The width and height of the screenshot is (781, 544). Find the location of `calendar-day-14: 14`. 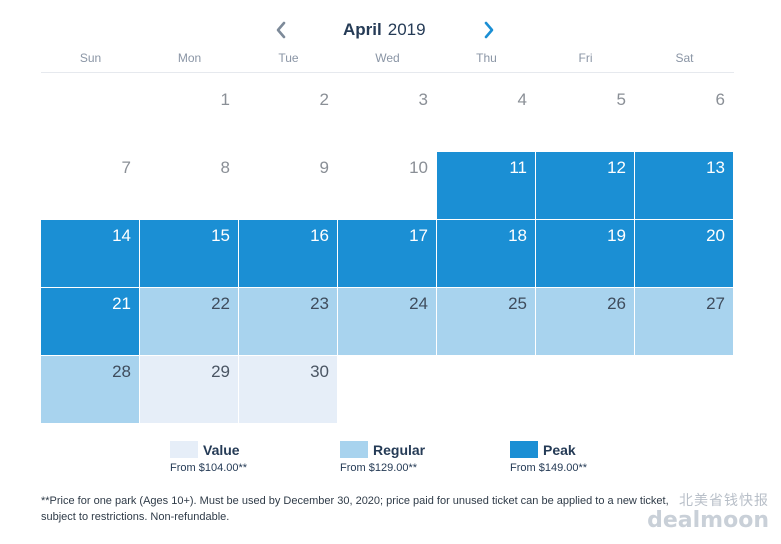

calendar-day-14: 14 is located at coordinates (90, 254).